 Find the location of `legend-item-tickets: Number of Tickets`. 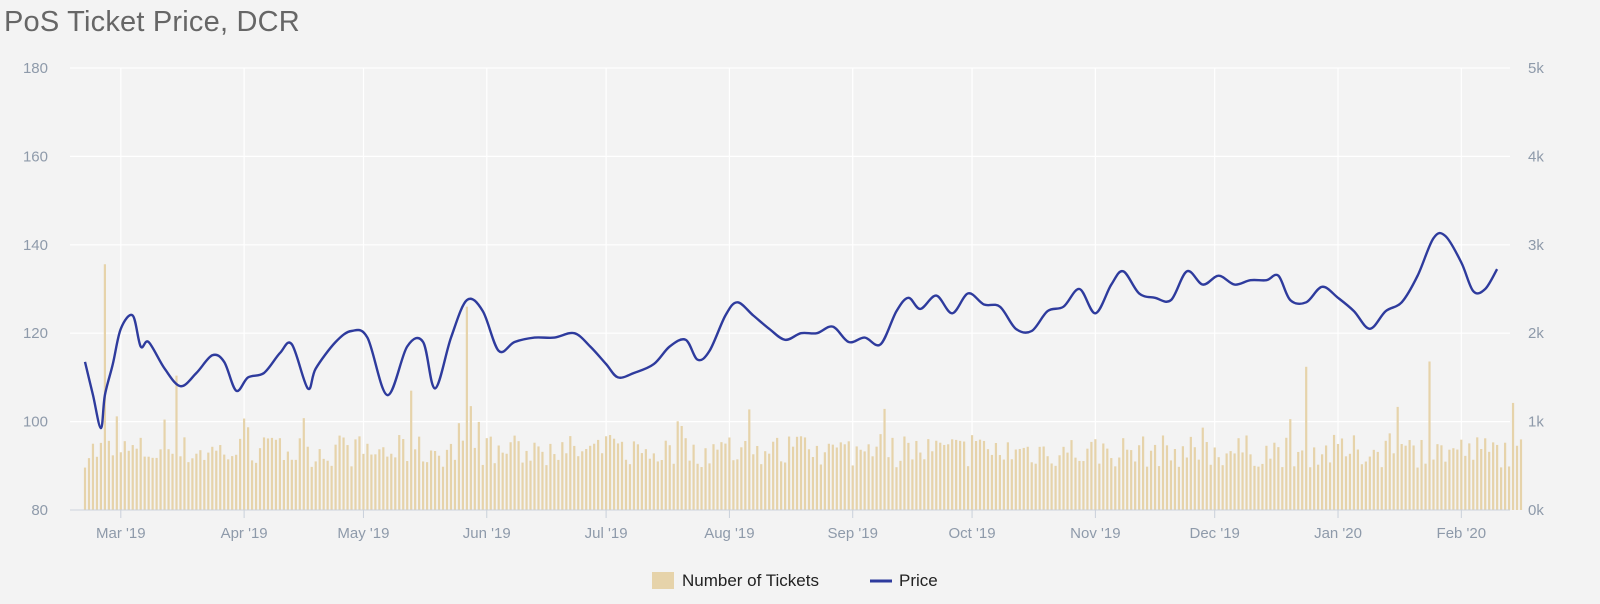

legend-item-tickets: Number of Tickets is located at coordinates (735, 580).